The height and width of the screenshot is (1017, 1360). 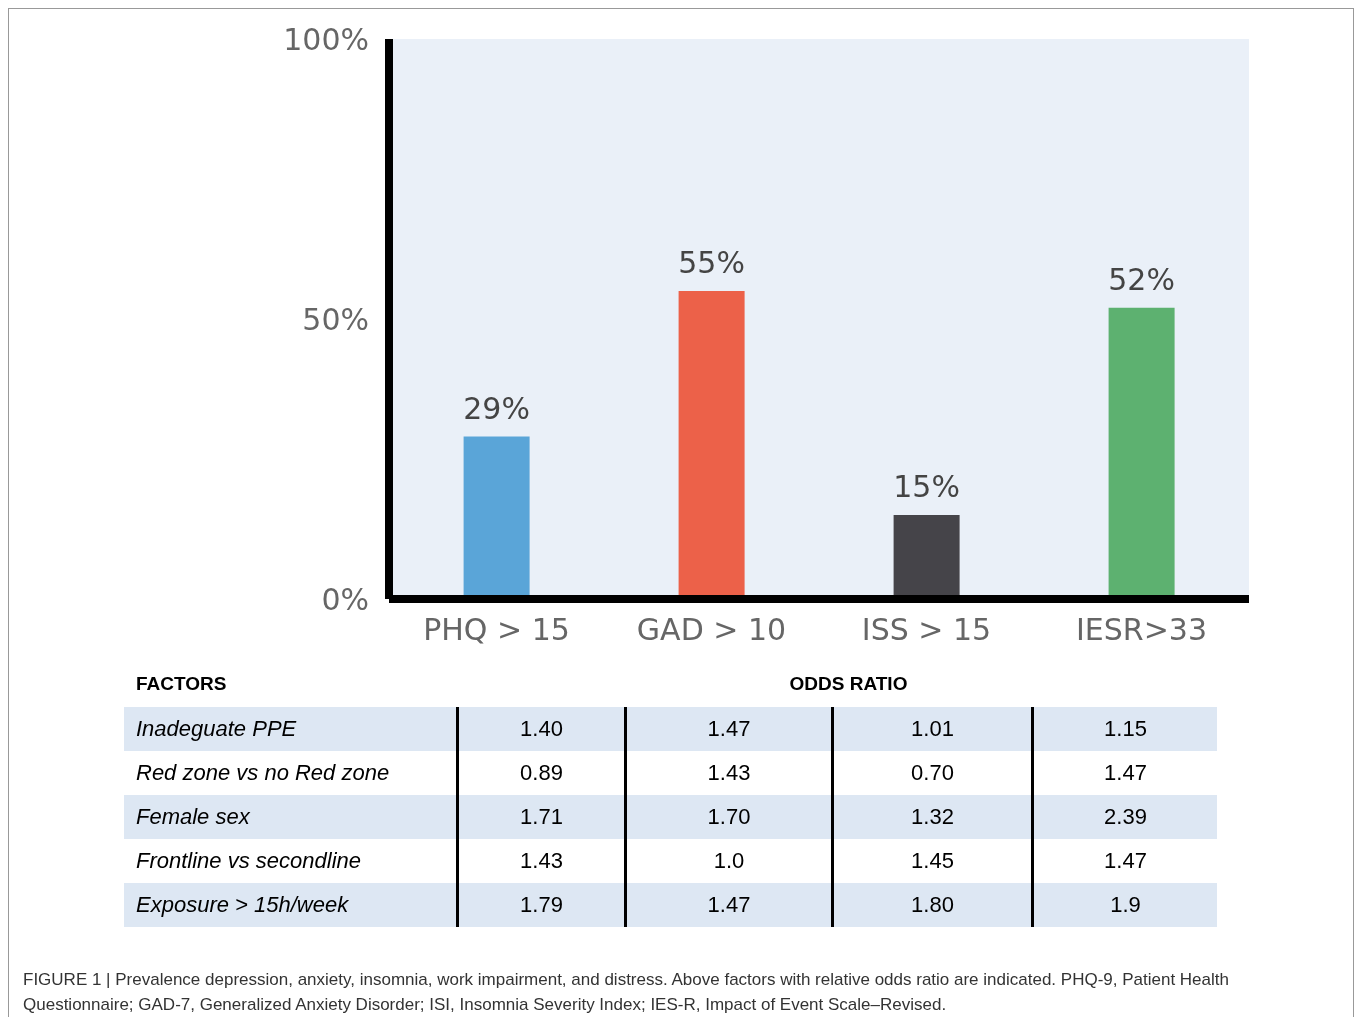 What do you see at coordinates (181, 684) in the screenshot?
I see `y-axis-title: FACTORS` at bounding box center [181, 684].